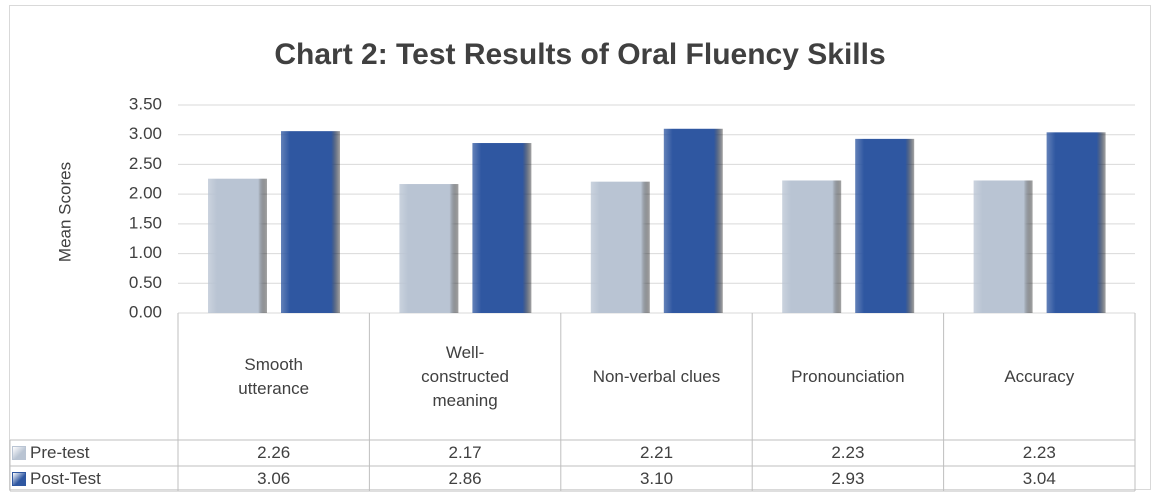 The width and height of the screenshot is (1161, 493). I want to click on legend-label: Pre-test, so click(60, 452).